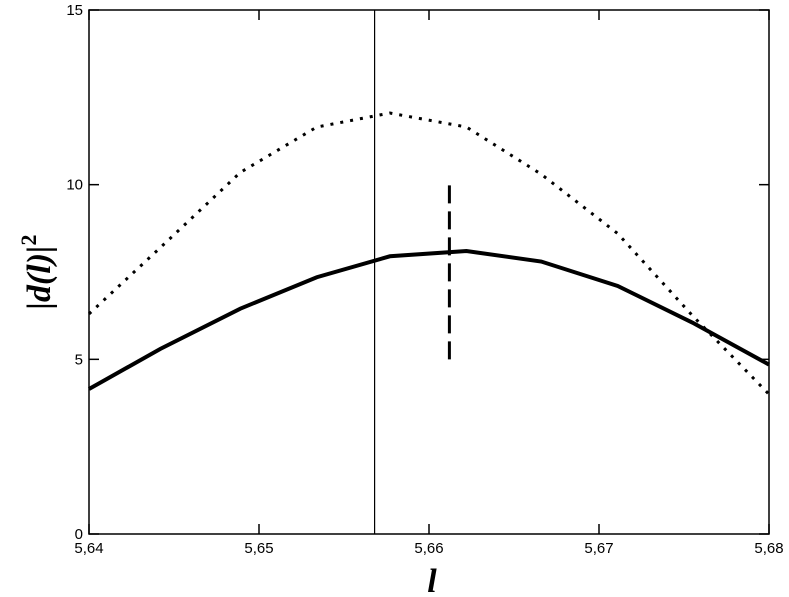 This screenshot has width=789, height=597. What do you see at coordinates (258, 548) in the screenshot?
I see `x-tick-label: 5,65` at bounding box center [258, 548].